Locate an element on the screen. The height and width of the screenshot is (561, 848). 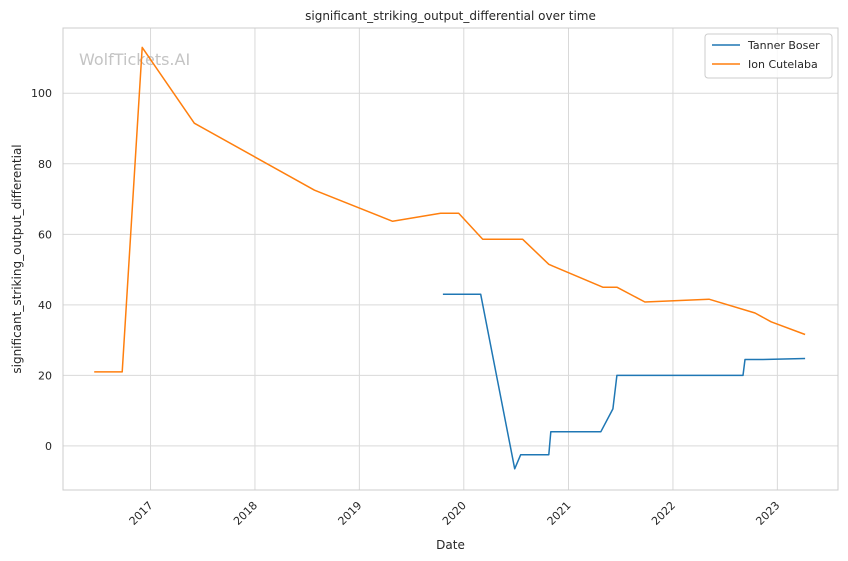
y-tick-label: 60 is located at coordinates (45, 234).